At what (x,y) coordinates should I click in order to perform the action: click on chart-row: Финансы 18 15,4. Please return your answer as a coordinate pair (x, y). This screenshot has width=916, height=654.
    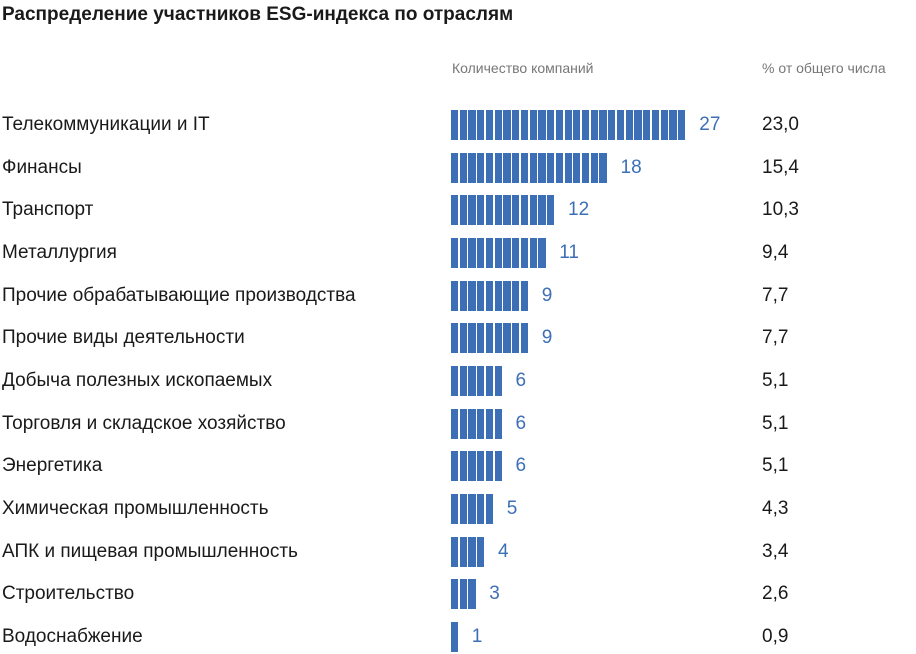
    Looking at the image, I should click on (458, 168).